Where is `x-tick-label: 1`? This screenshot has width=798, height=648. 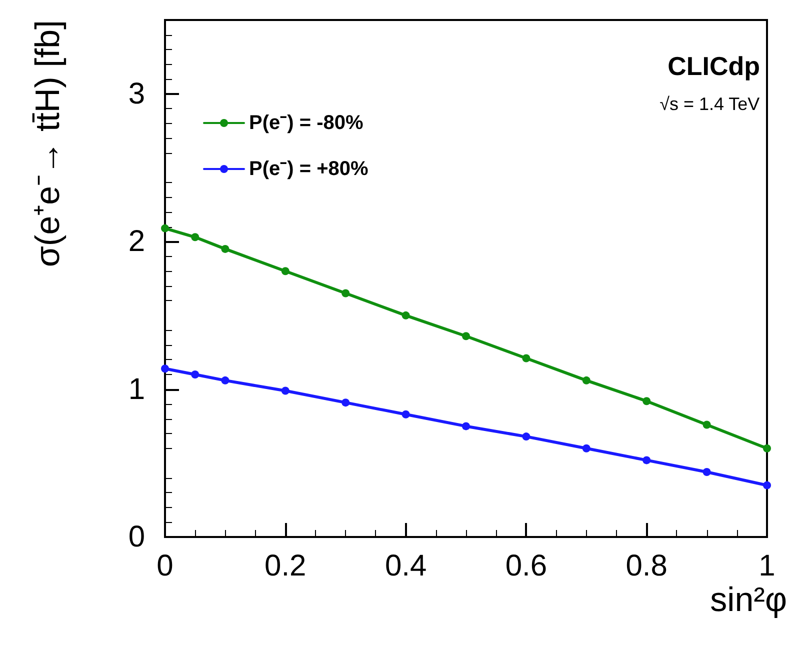 x-tick-label: 1 is located at coordinates (767, 566).